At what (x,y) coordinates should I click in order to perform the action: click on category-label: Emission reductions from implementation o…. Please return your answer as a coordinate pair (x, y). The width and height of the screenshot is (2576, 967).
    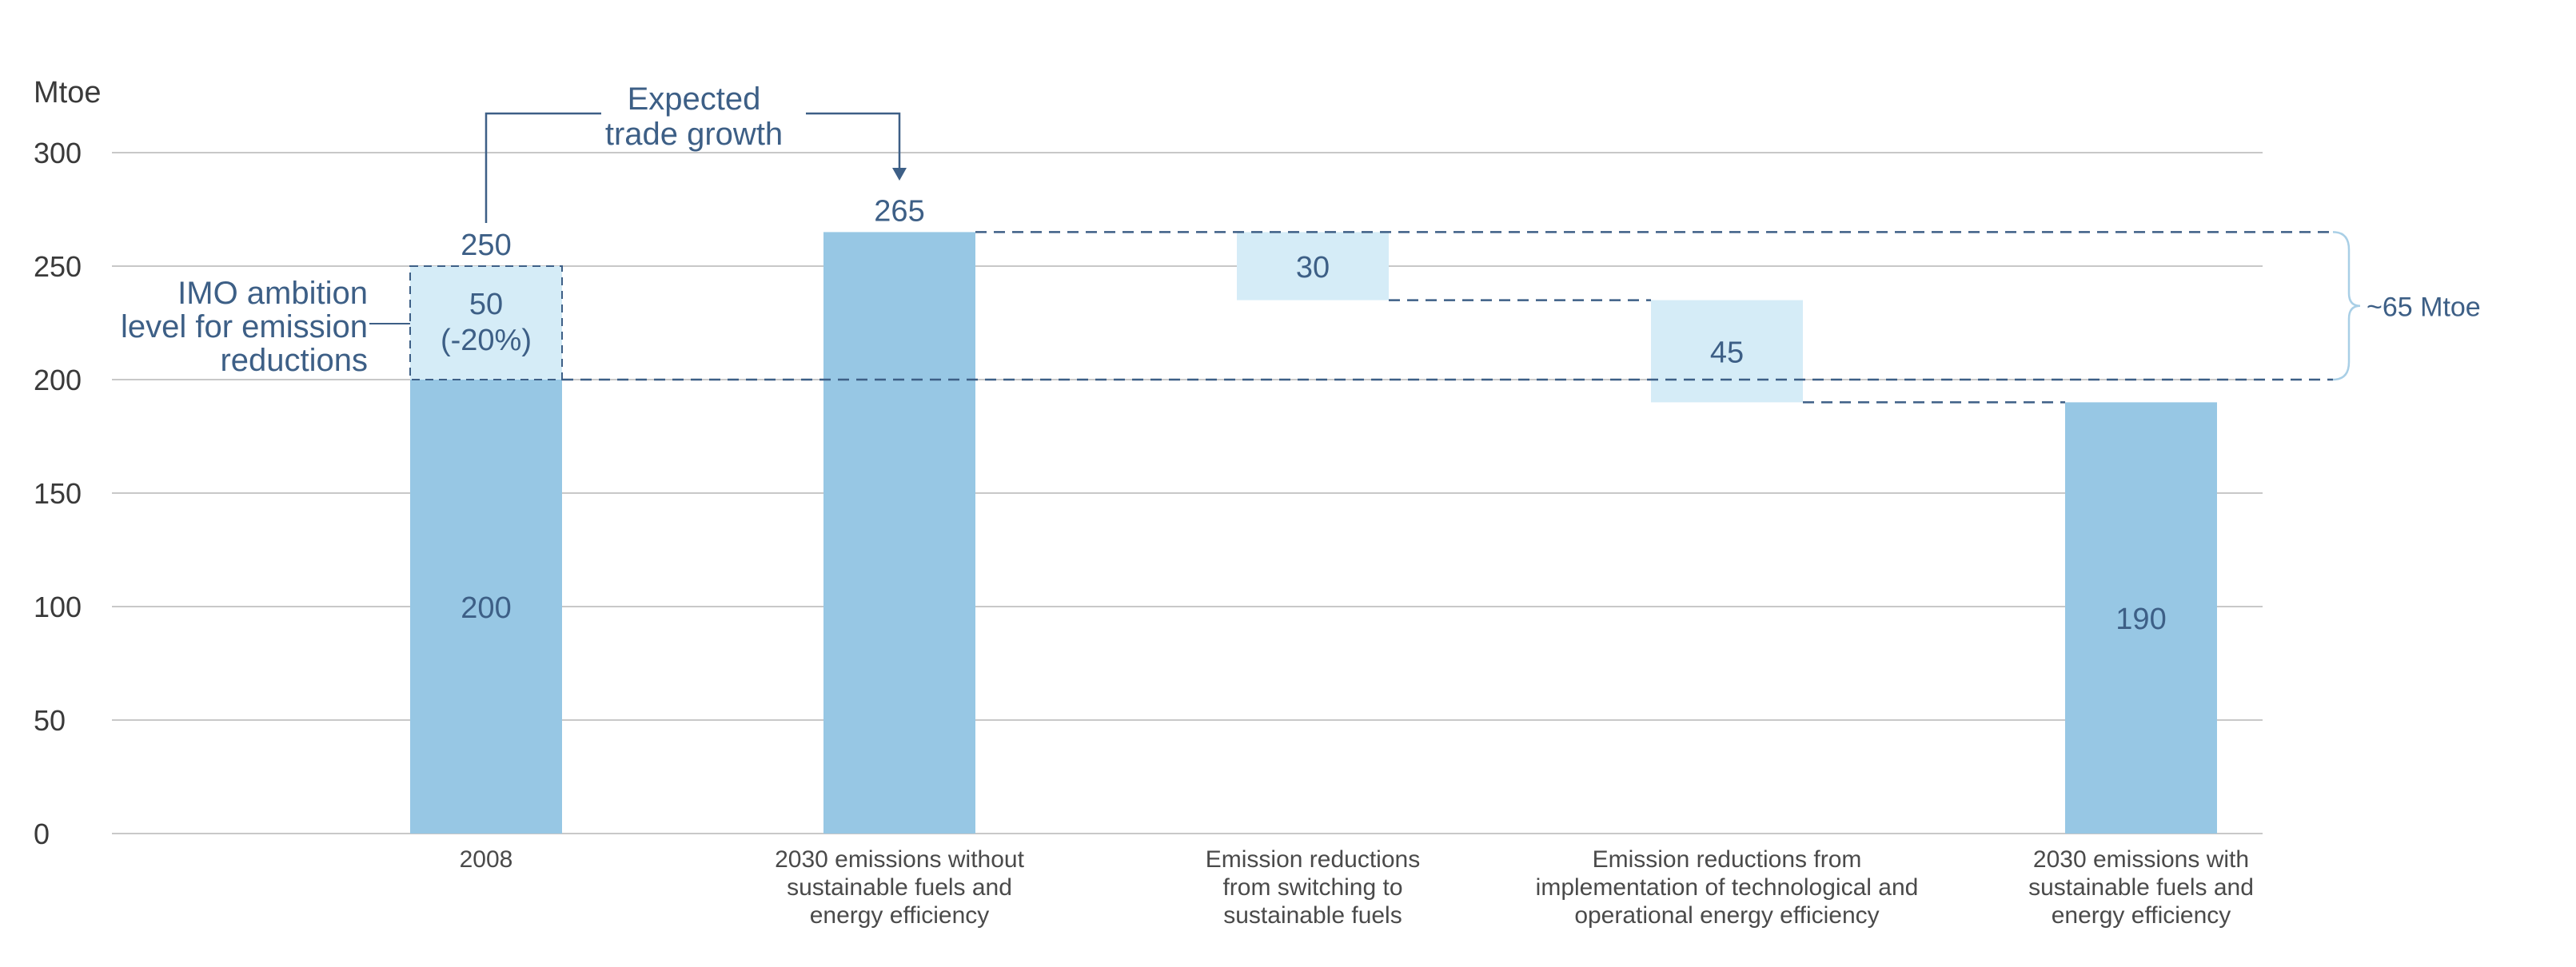
    Looking at the image, I should click on (1727, 887).